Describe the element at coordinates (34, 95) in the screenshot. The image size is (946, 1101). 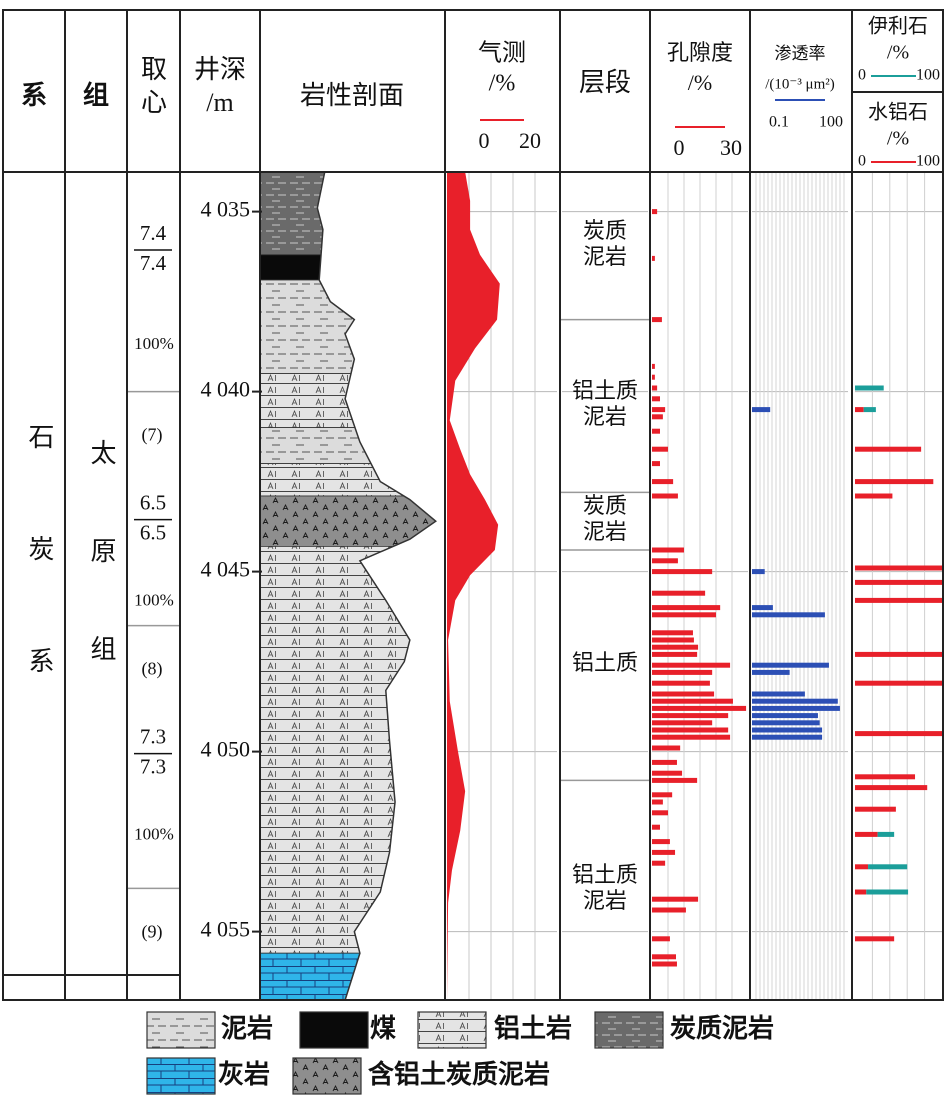
I see `header-system: 系` at that location.